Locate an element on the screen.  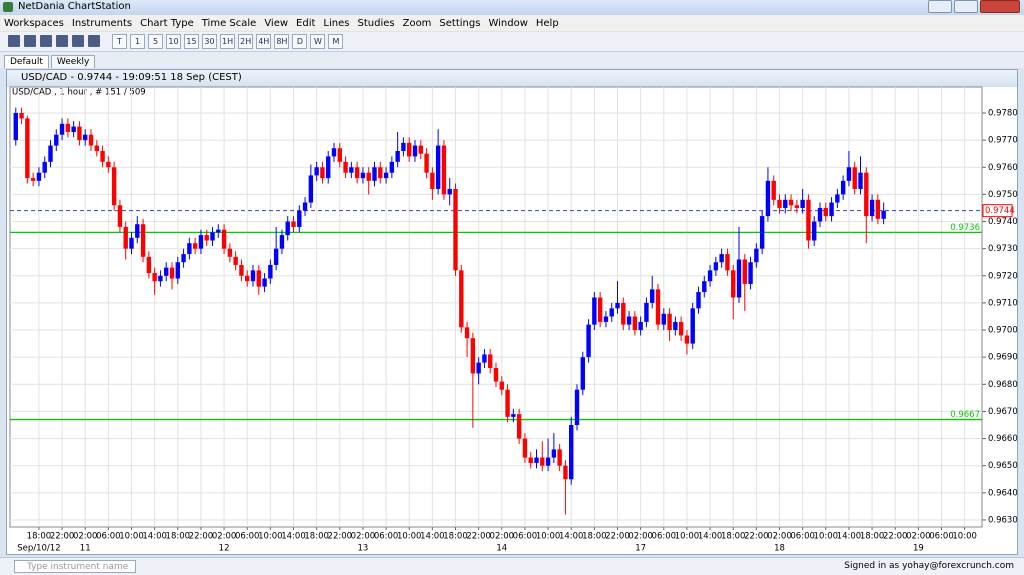
timeframe-button: 15 is located at coordinates (191, 41).